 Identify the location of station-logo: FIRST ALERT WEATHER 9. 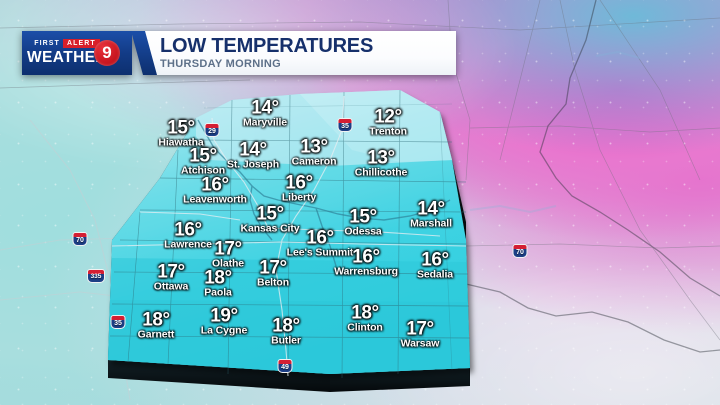
(77, 53).